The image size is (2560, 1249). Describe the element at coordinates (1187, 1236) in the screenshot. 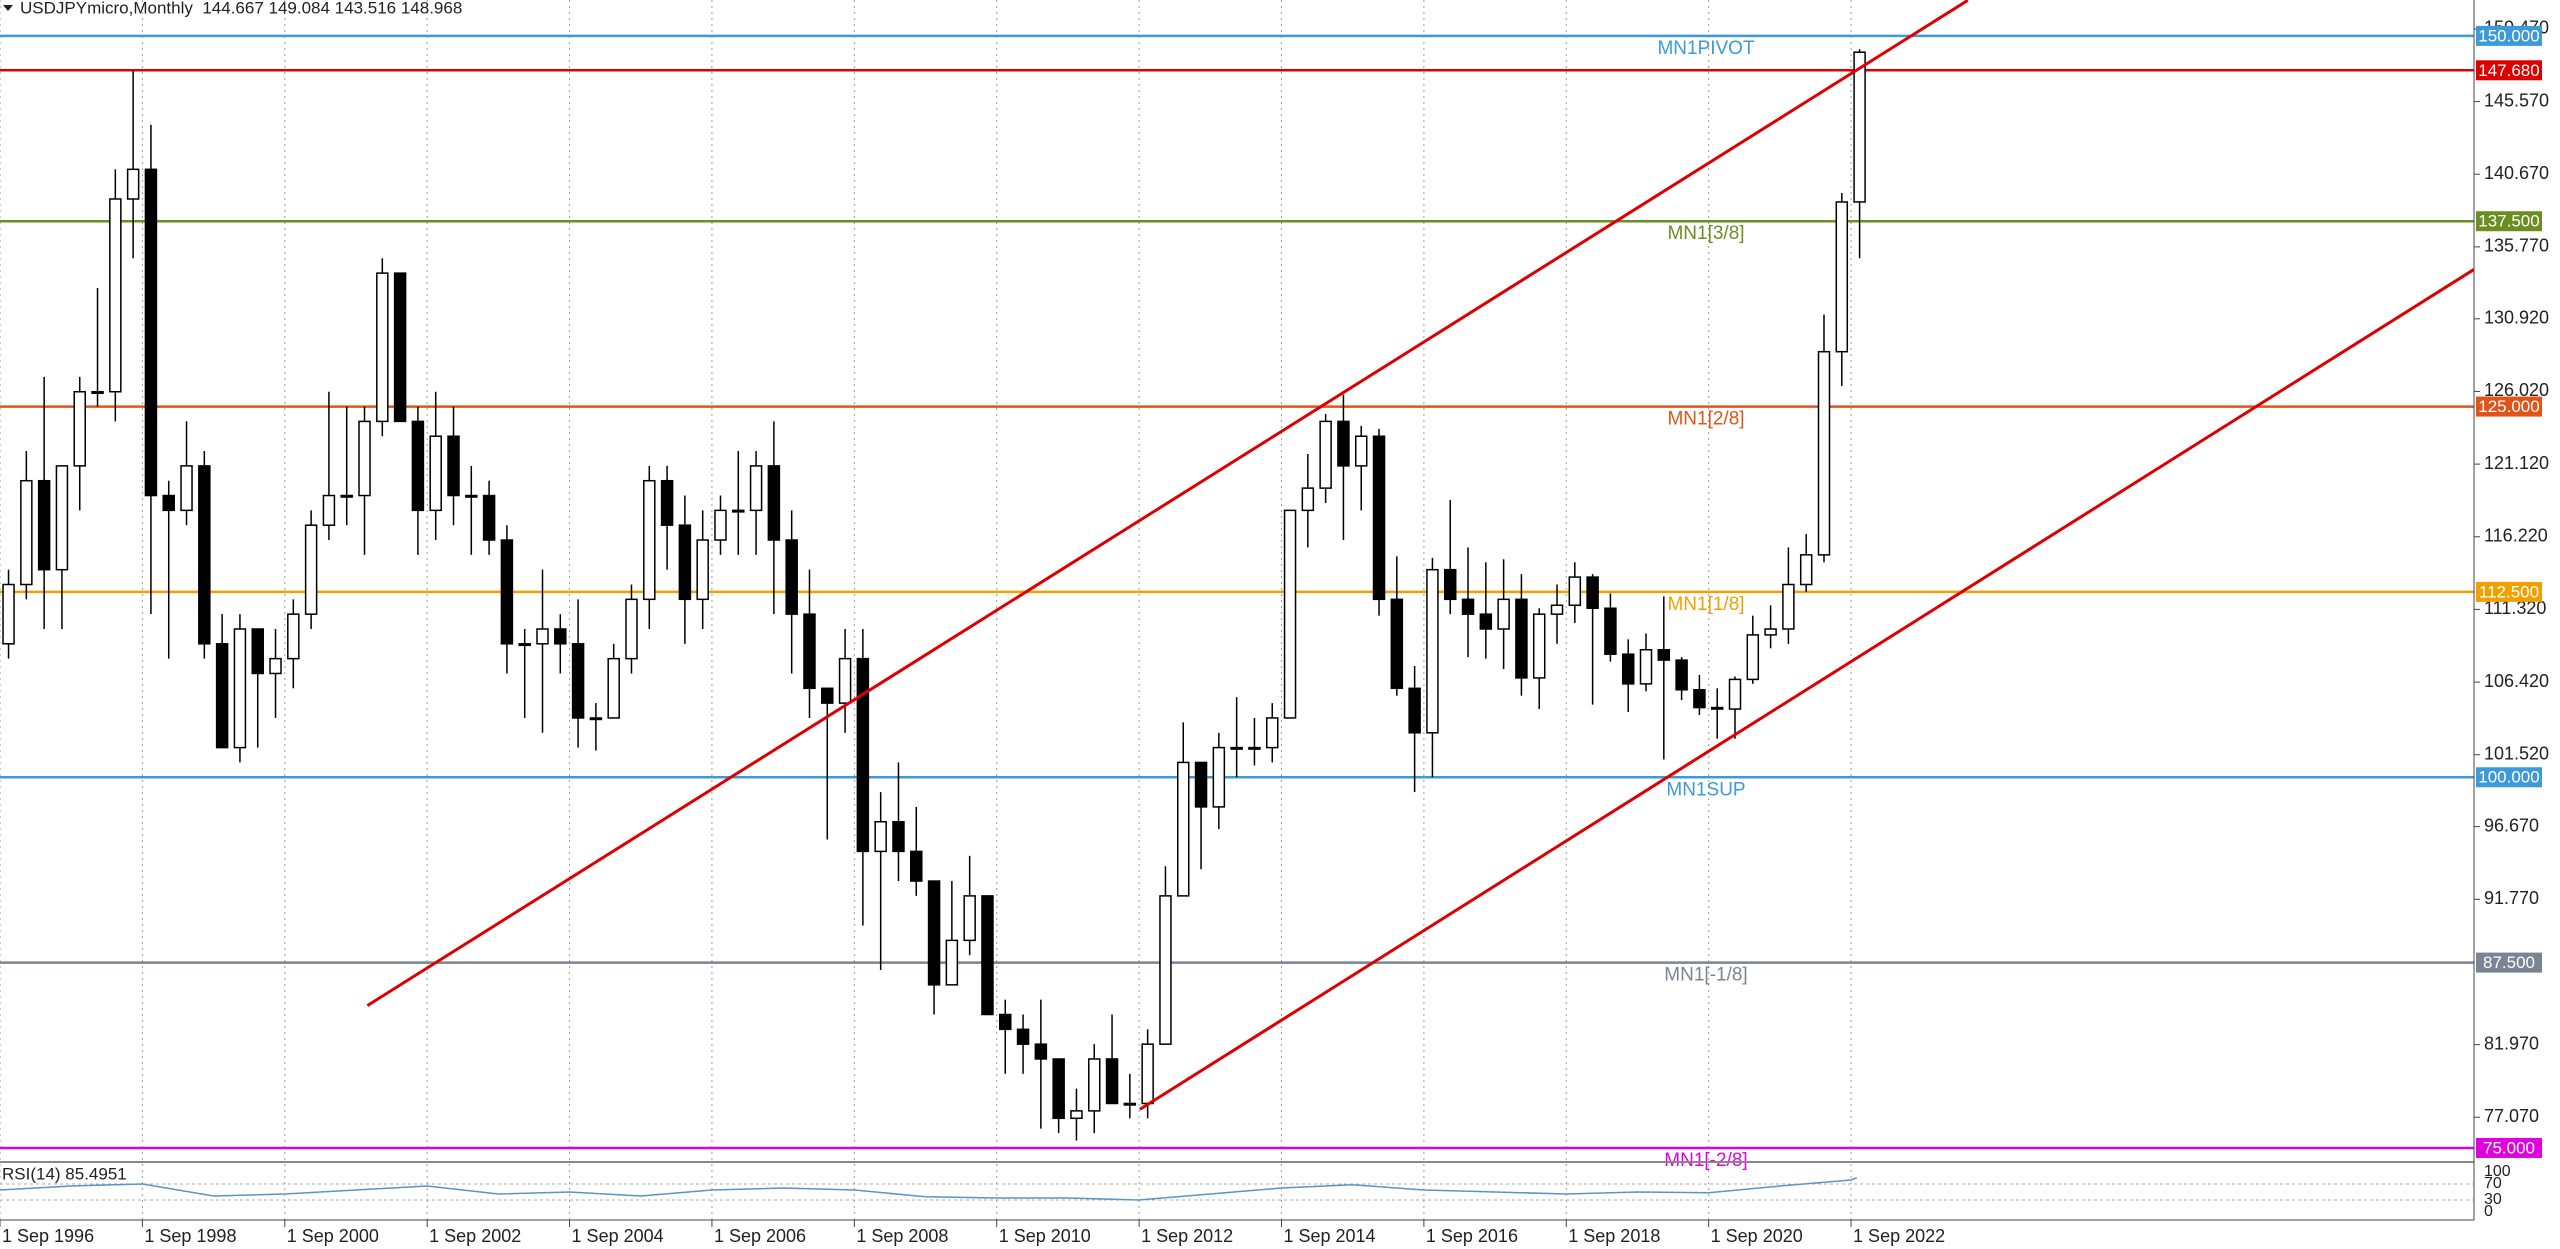

I see `x-tick-label: 1 Sep 2012` at that location.